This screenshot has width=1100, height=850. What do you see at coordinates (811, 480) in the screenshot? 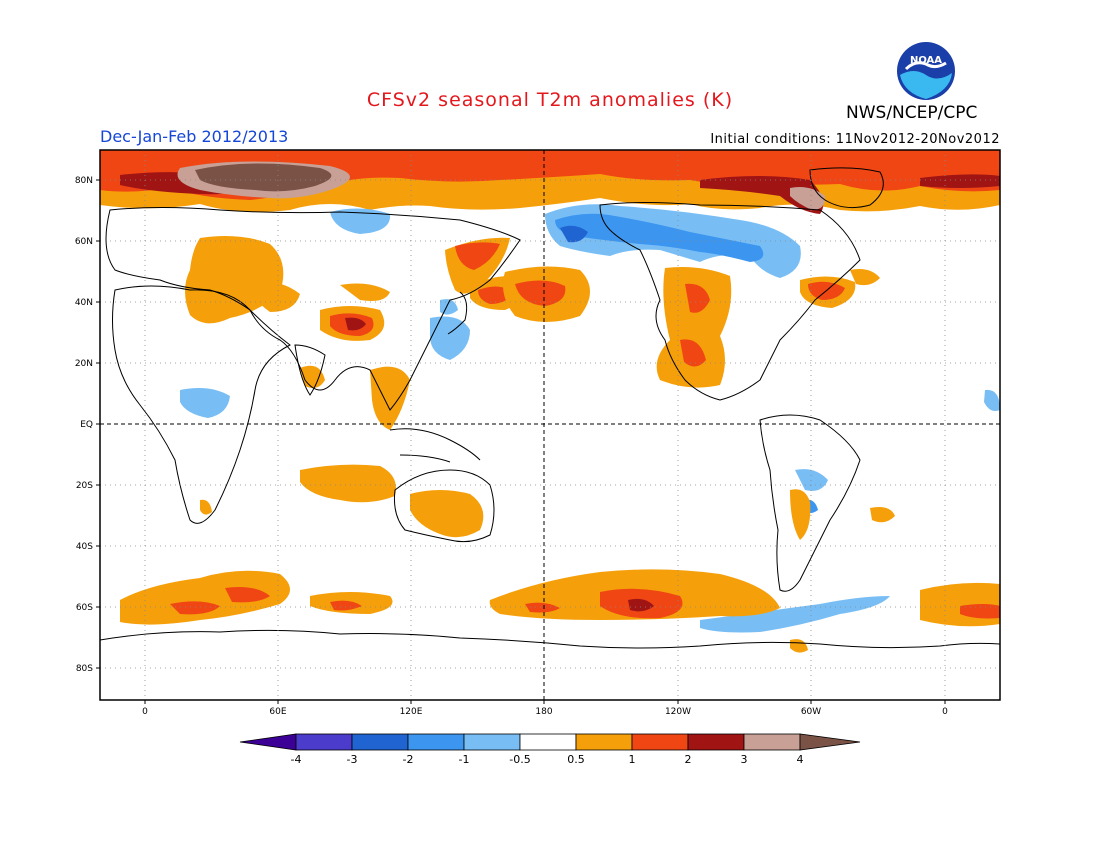
I see `samerica-cold` at bounding box center [811, 480].